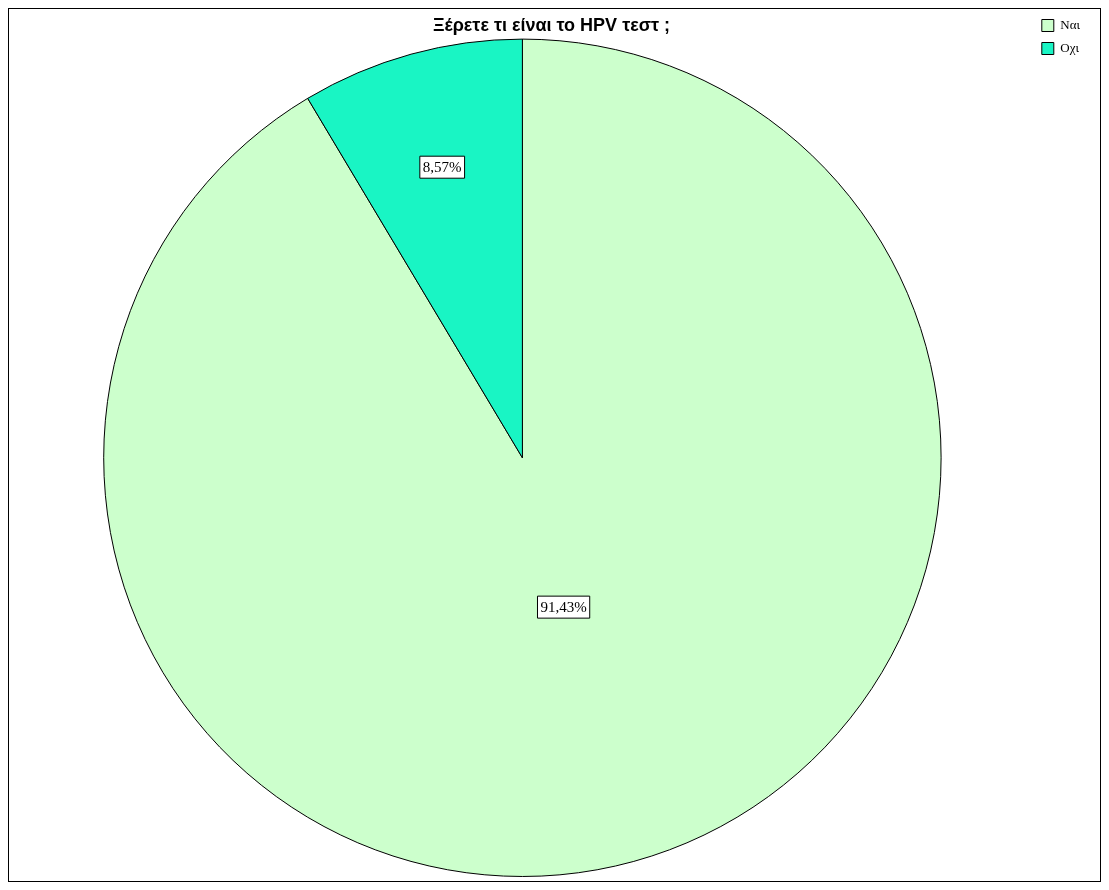  I want to click on chart-title: Ξέρετε τι είναι το HPV τεστ ;, so click(551, 24).